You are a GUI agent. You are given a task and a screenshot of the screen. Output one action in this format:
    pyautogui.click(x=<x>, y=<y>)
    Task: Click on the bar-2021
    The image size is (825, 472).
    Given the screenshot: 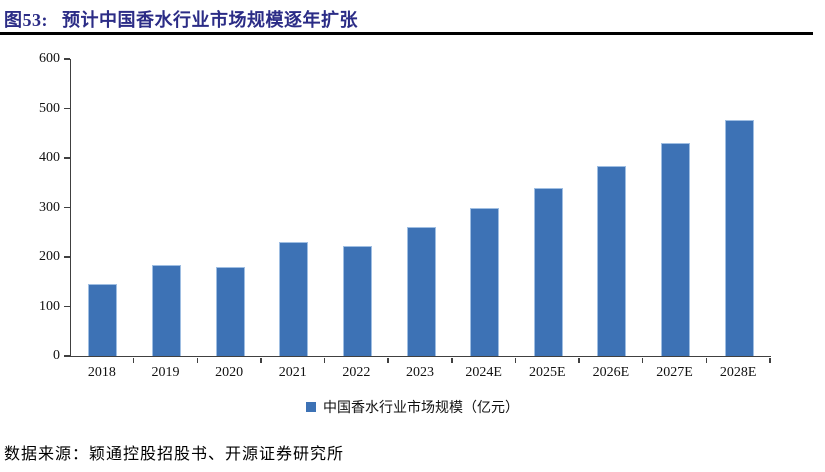 What is the action you would take?
    pyautogui.click(x=293, y=299)
    